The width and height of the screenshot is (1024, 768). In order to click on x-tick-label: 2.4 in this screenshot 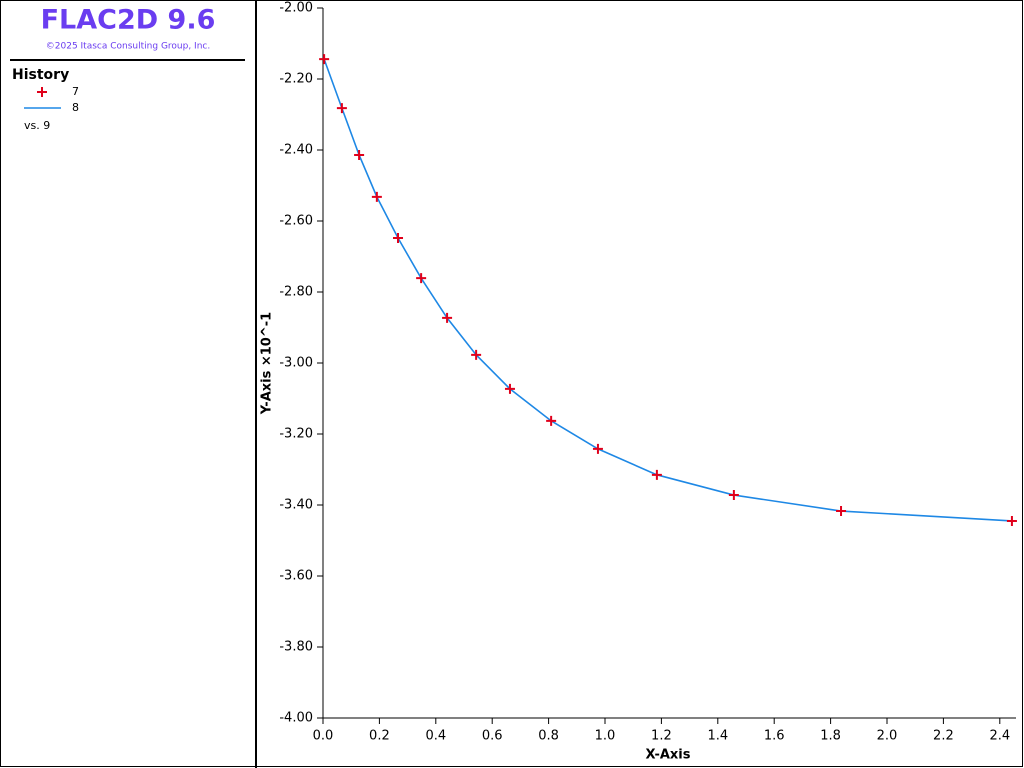, I will do `click(999, 736)`.